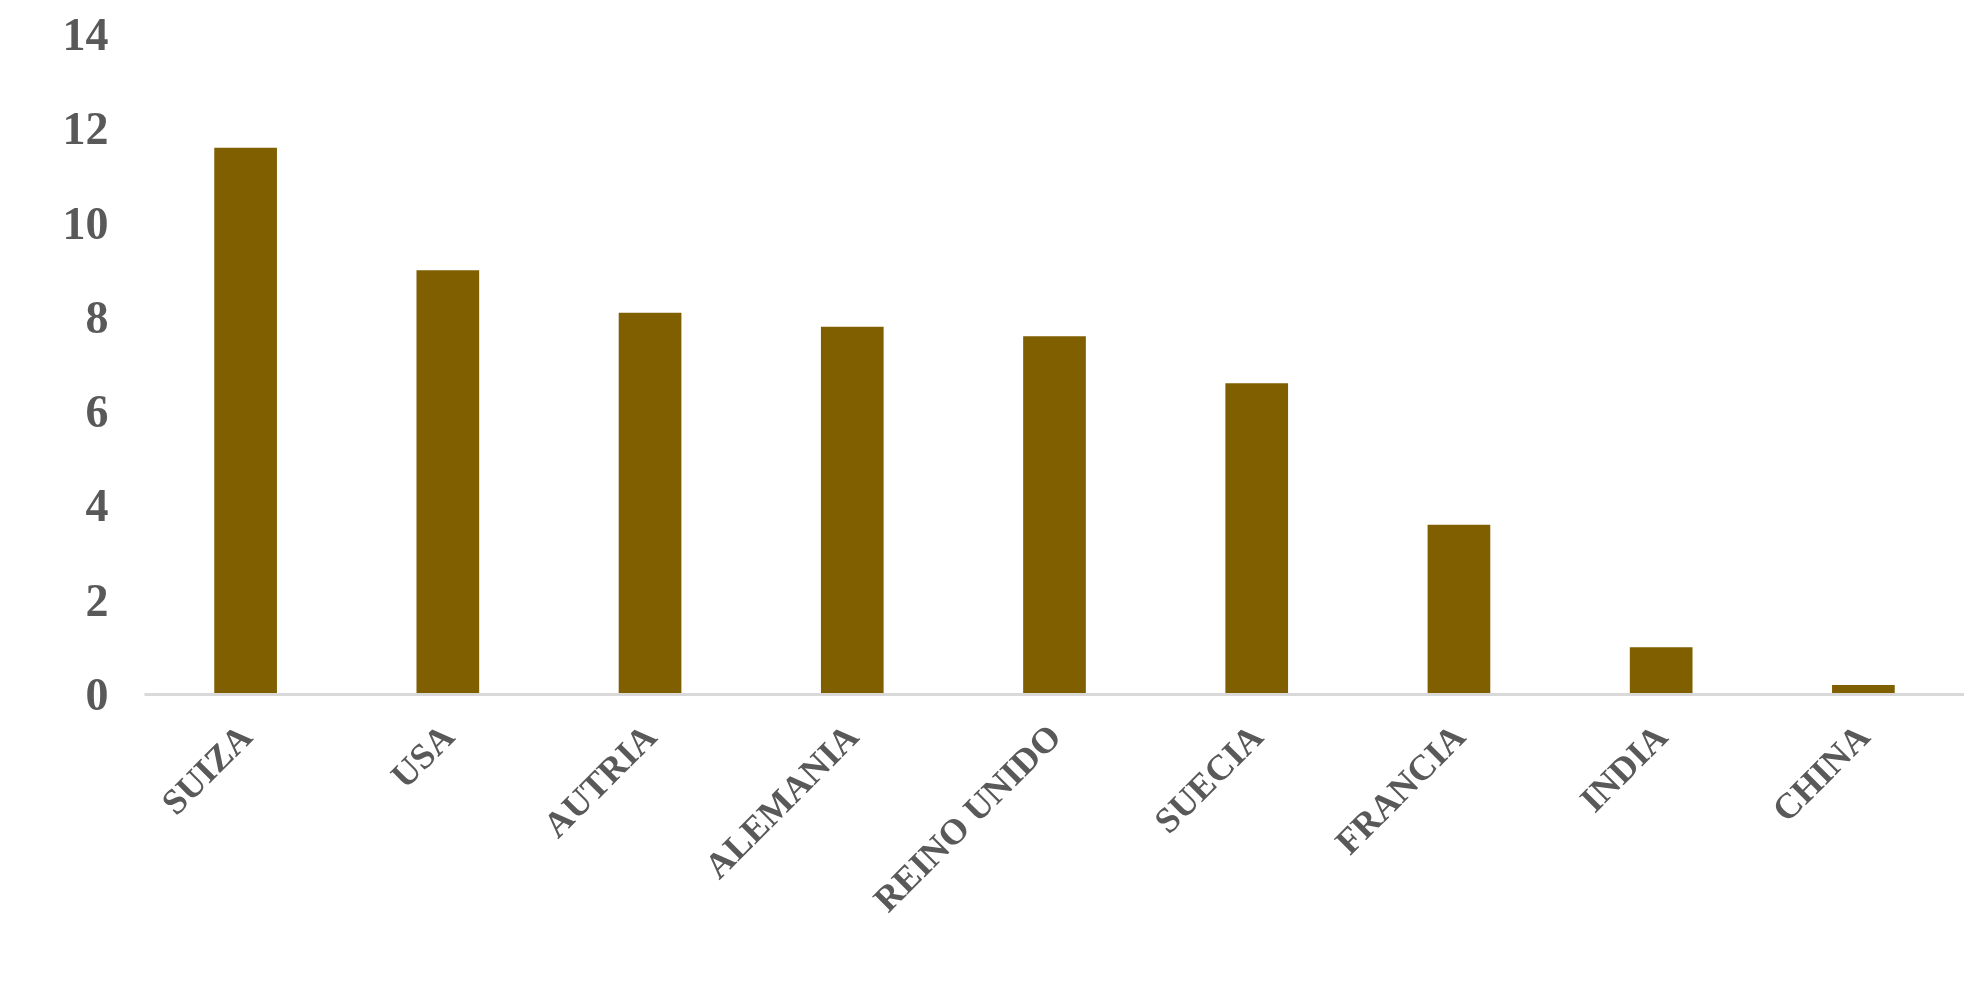 The image size is (1964, 1007). What do you see at coordinates (422, 756) in the screenshot?
I see `x-tick-label: USA` at bounding box center [422, 756].